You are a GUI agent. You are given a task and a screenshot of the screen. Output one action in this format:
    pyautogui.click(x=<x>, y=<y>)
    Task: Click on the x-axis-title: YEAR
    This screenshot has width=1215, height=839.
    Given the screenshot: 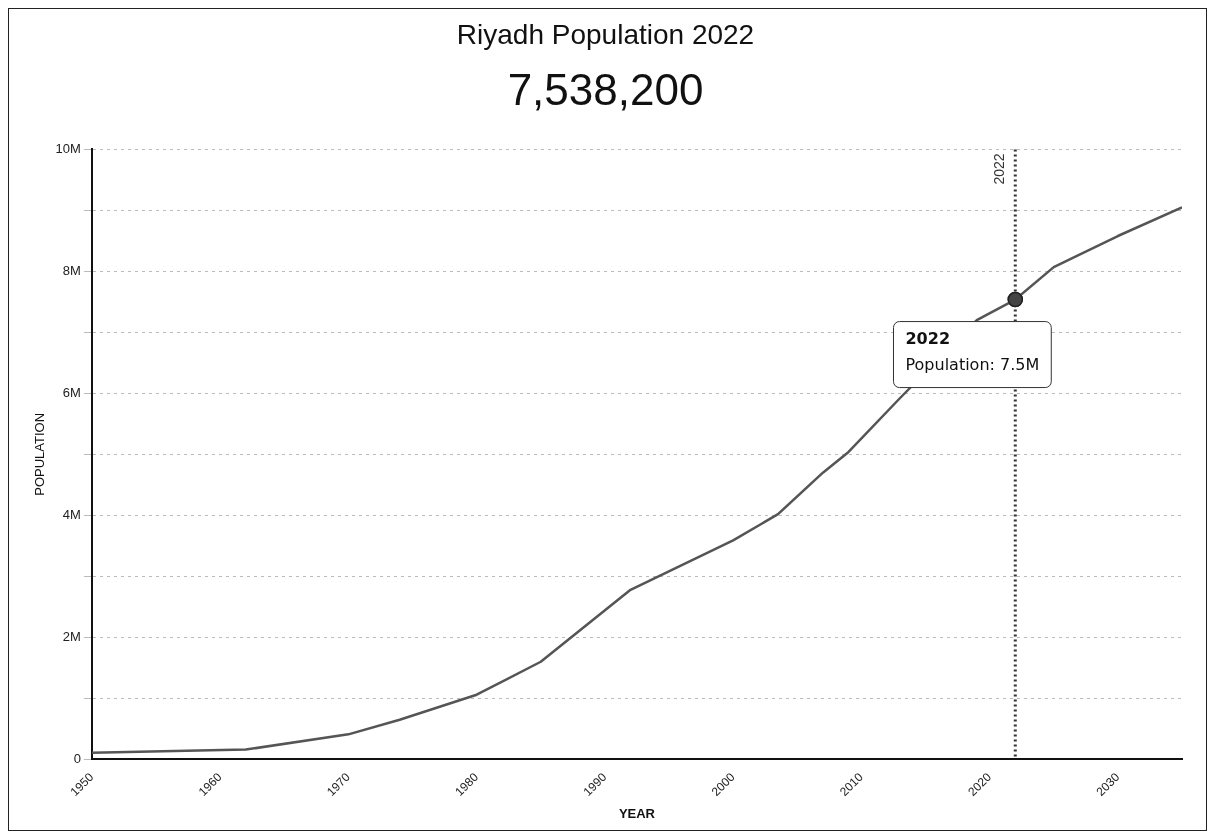 What is the action you would take?
    pyautogui.click(x=637, y=813)
    